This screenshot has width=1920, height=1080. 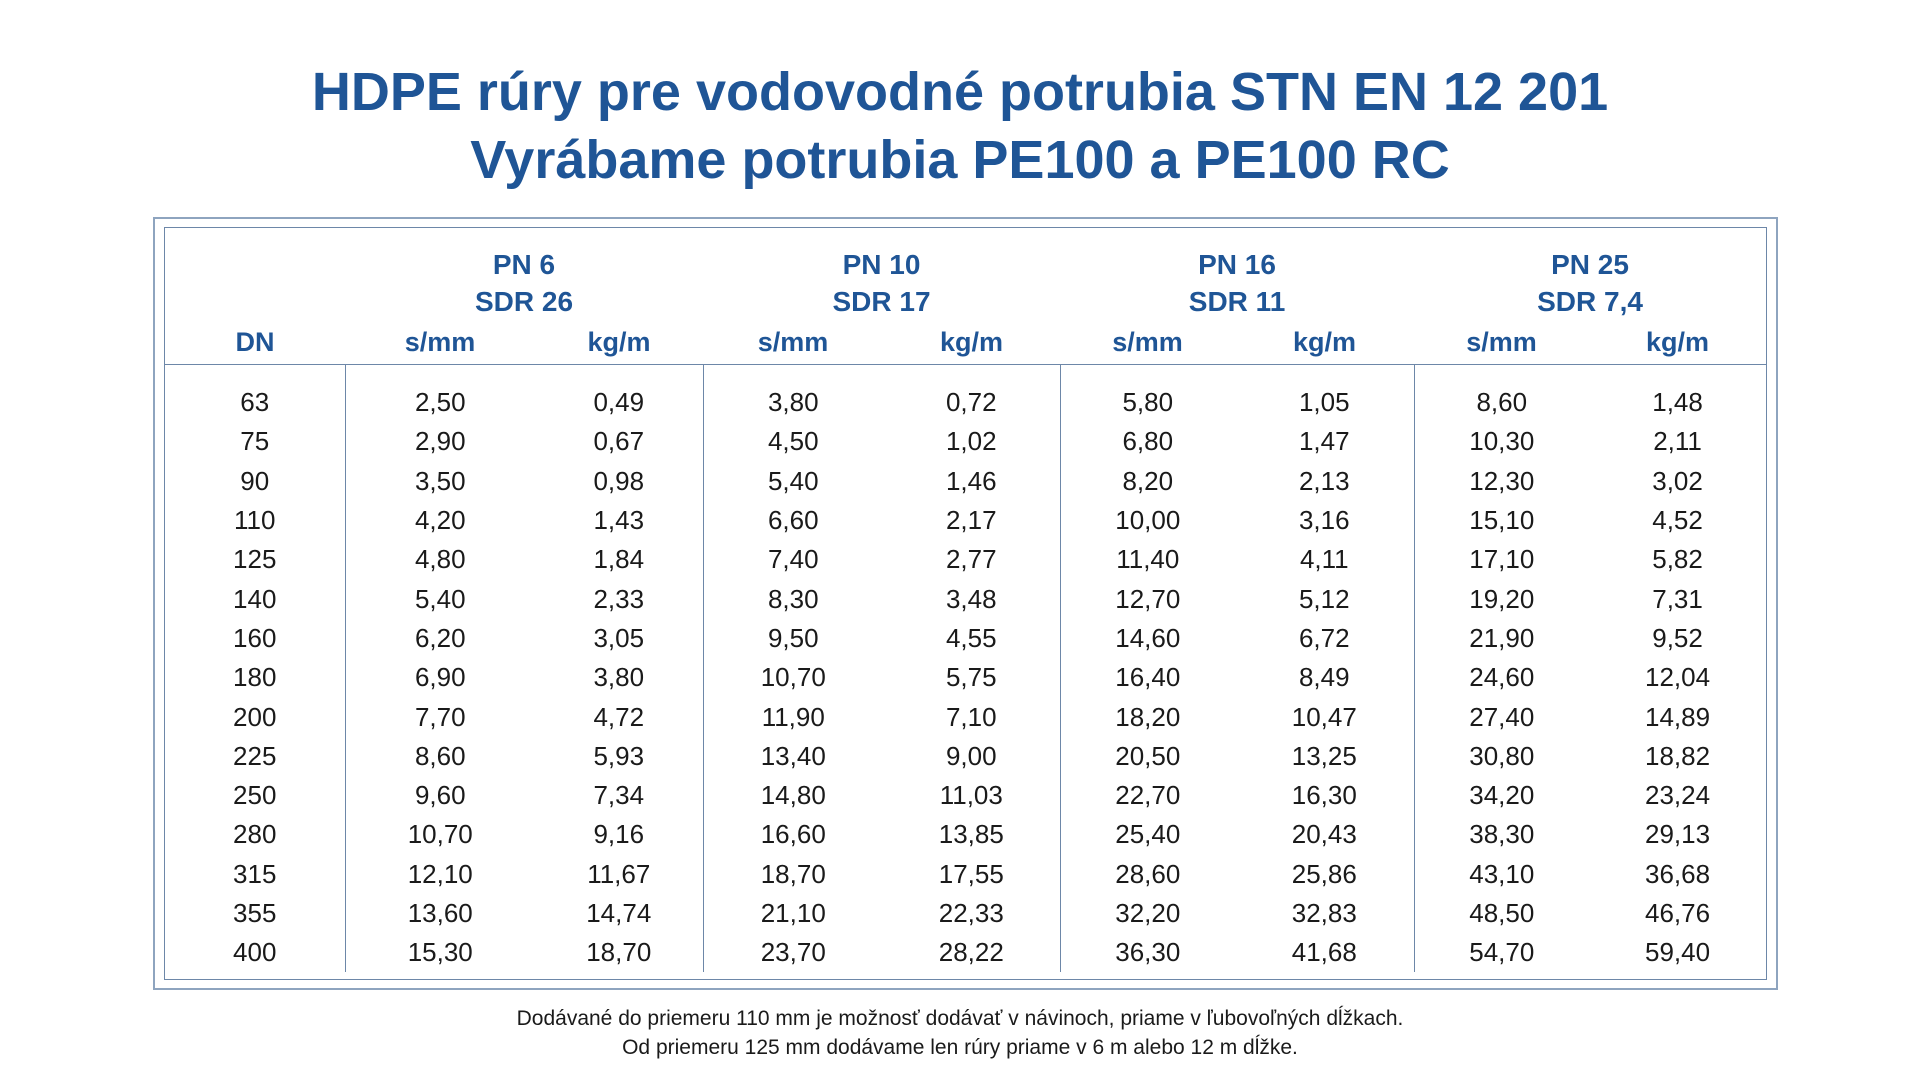 I want to click on cell-kg-m: 2,77, so click(x=971, y=559).